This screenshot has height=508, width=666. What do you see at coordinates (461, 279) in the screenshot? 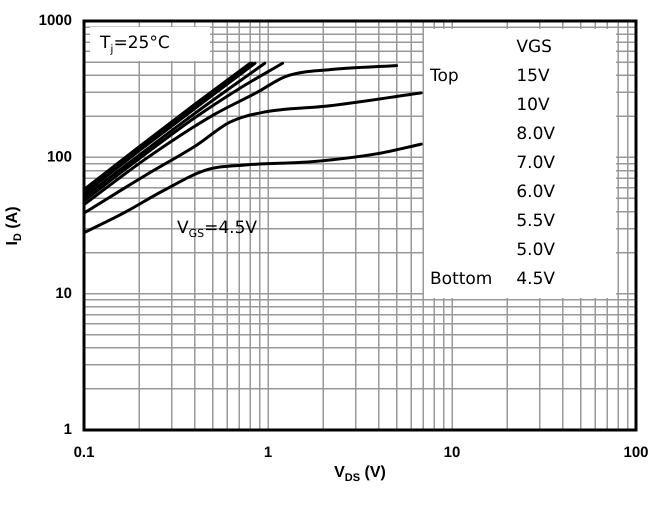
I see `annotation: Bottom` at bounding box center [461, 279].